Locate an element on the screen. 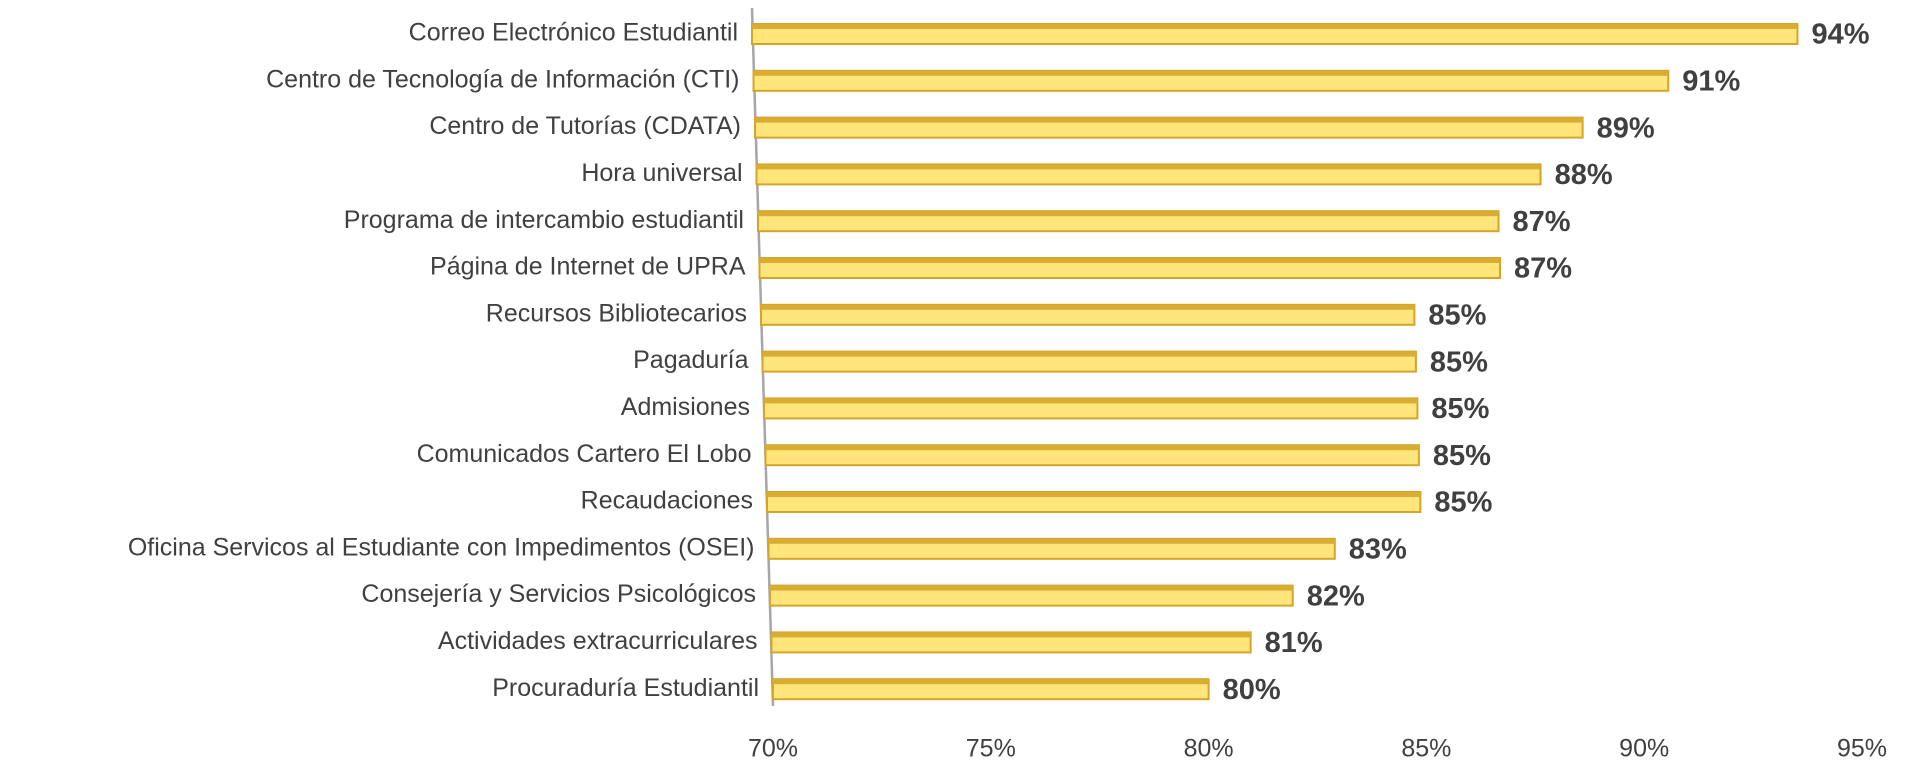 This screenshot has height=764, width=1928. category-label: Recaudaciones is located at coordinates (667, 501).